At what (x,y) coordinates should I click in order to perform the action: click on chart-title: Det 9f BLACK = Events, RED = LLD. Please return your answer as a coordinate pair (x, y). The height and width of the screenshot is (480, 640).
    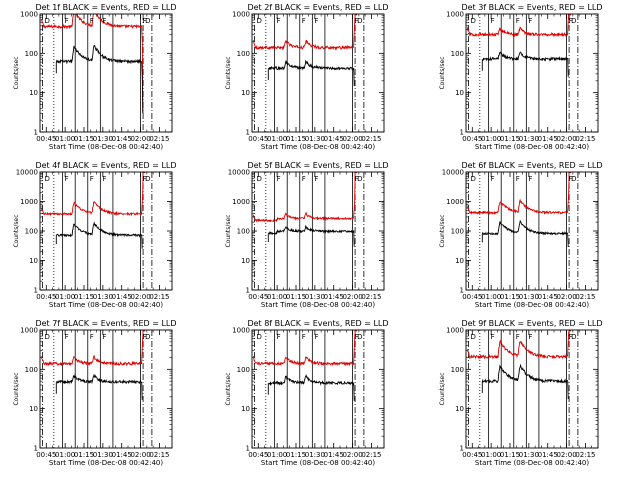
    Looking at the image, I should click on (531, 323).